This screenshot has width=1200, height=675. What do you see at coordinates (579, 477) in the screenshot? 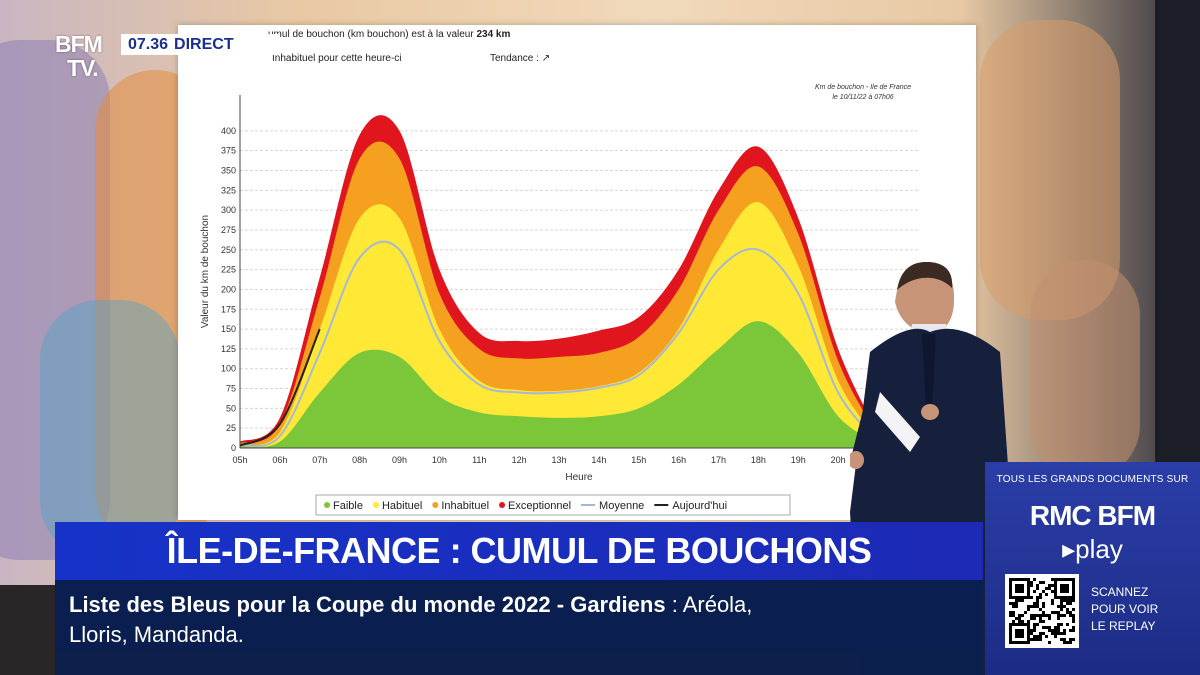
I see `x-axis-label: Heure` at bounding box center [579, 477].